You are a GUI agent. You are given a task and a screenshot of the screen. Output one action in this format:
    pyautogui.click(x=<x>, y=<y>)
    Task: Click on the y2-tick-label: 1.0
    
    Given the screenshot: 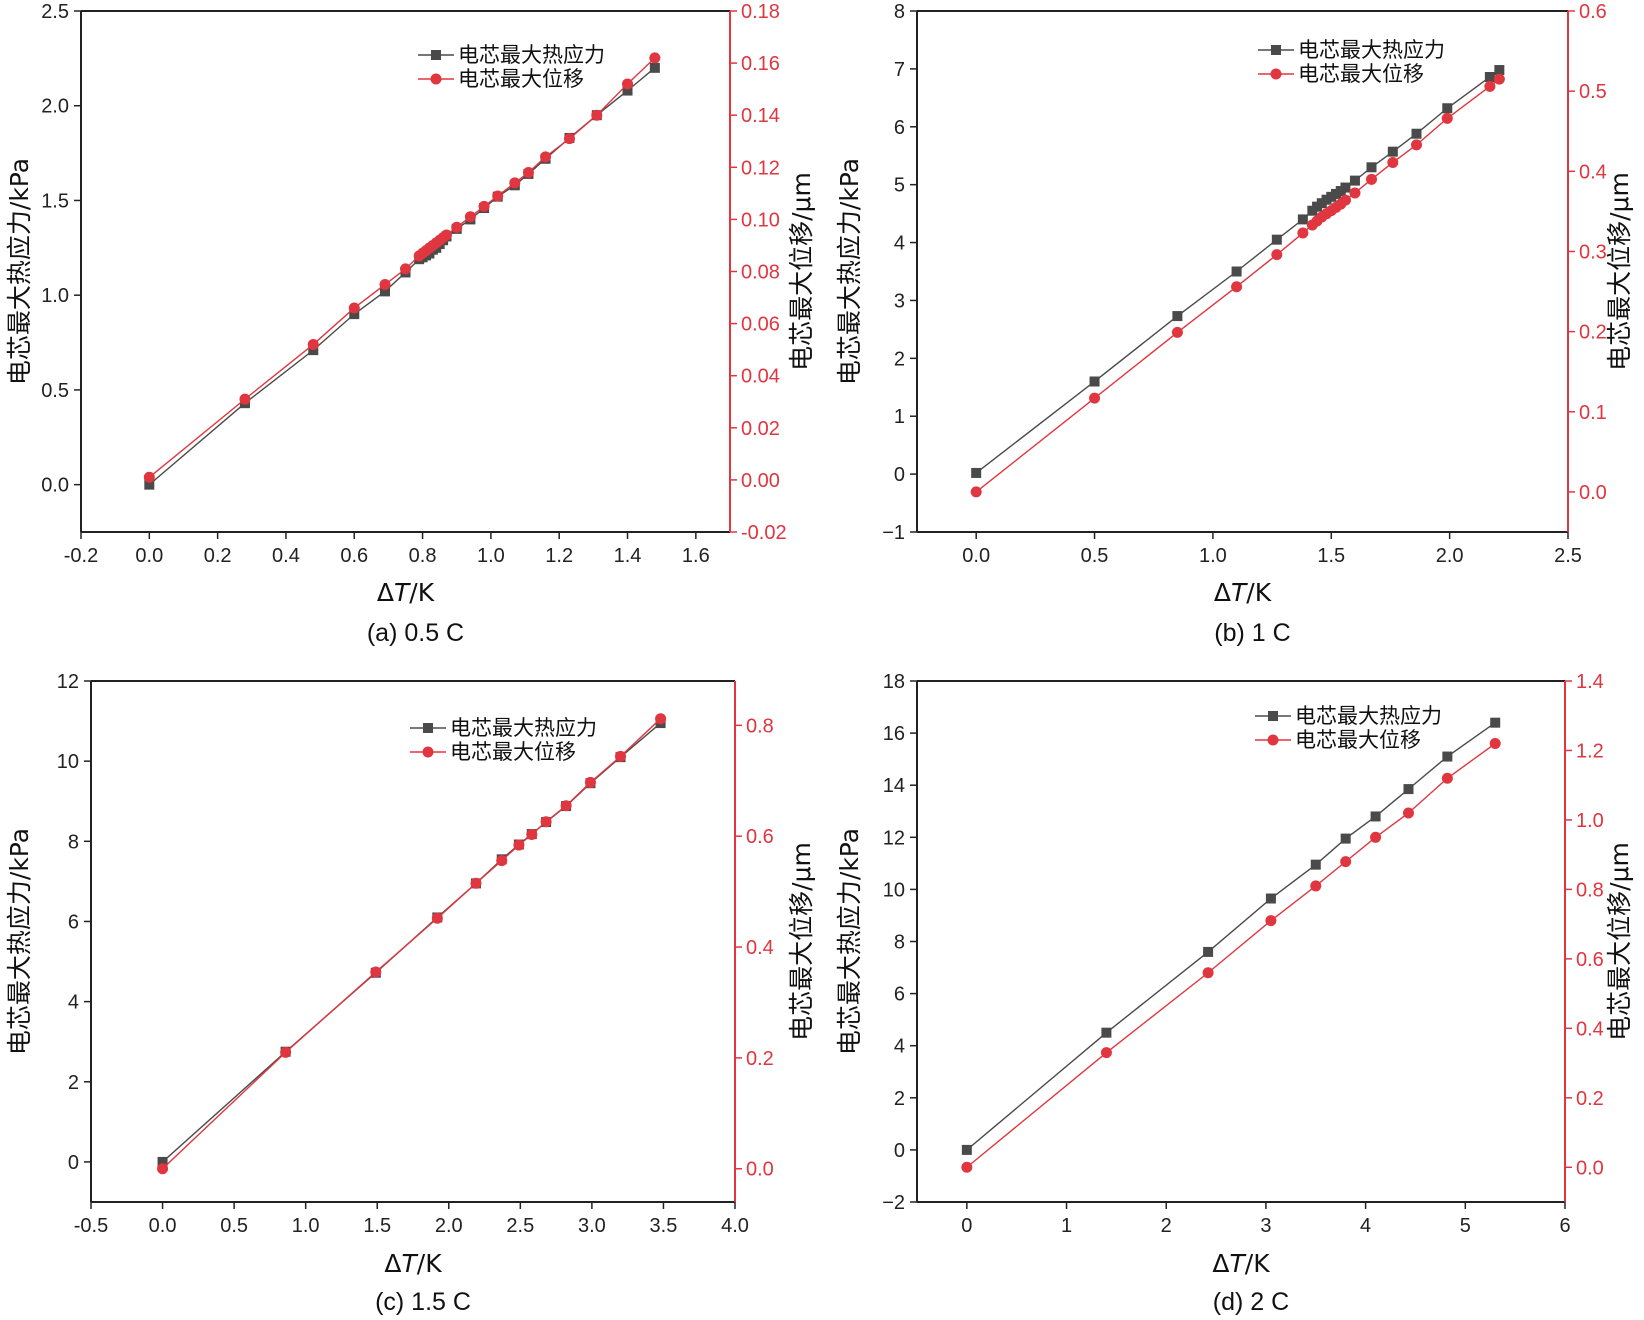 What is the action you would take?
    pyautogui.click(x=1590, y=821)
    